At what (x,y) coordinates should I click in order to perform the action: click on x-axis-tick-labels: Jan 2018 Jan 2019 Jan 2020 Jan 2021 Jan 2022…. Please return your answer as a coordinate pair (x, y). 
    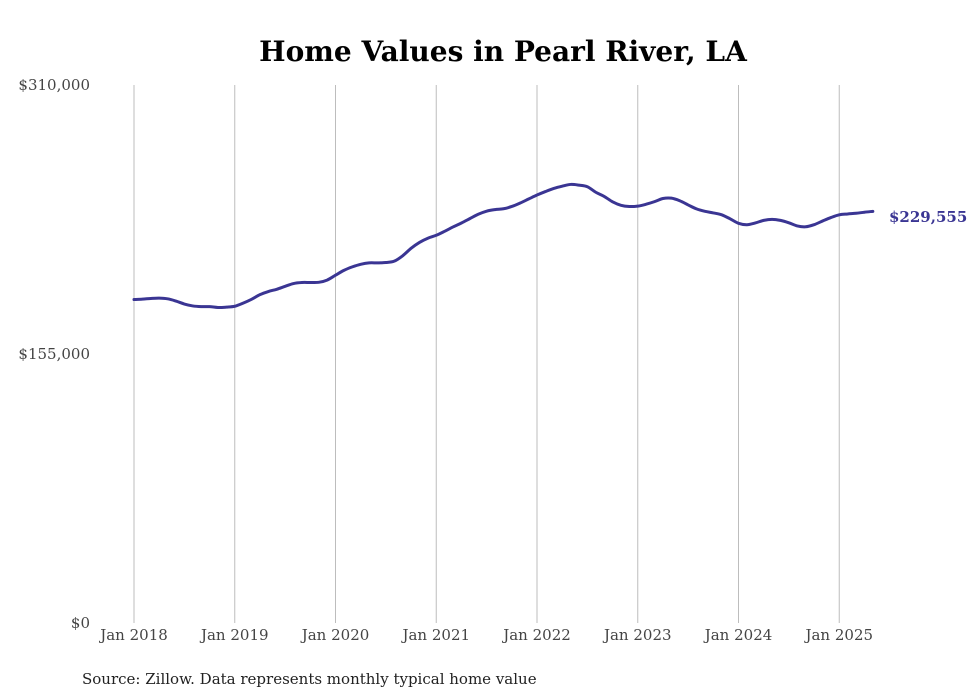
    Looking at the image, I should click on (485, 635).